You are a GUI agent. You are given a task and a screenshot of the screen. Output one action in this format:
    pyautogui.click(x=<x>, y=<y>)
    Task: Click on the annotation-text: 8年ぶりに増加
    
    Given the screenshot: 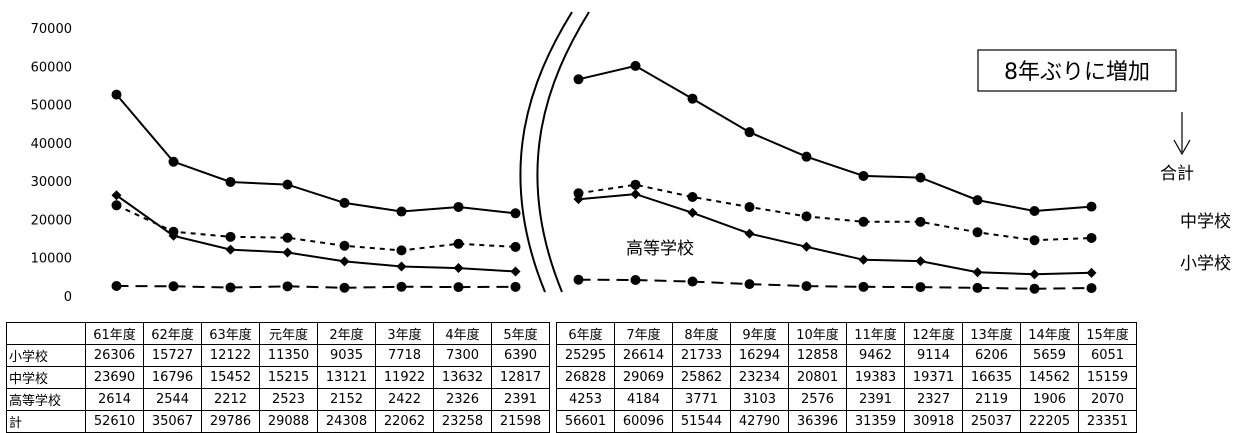 What is the action you would take?
    pyautogui.click(x=1077, y=72)
    